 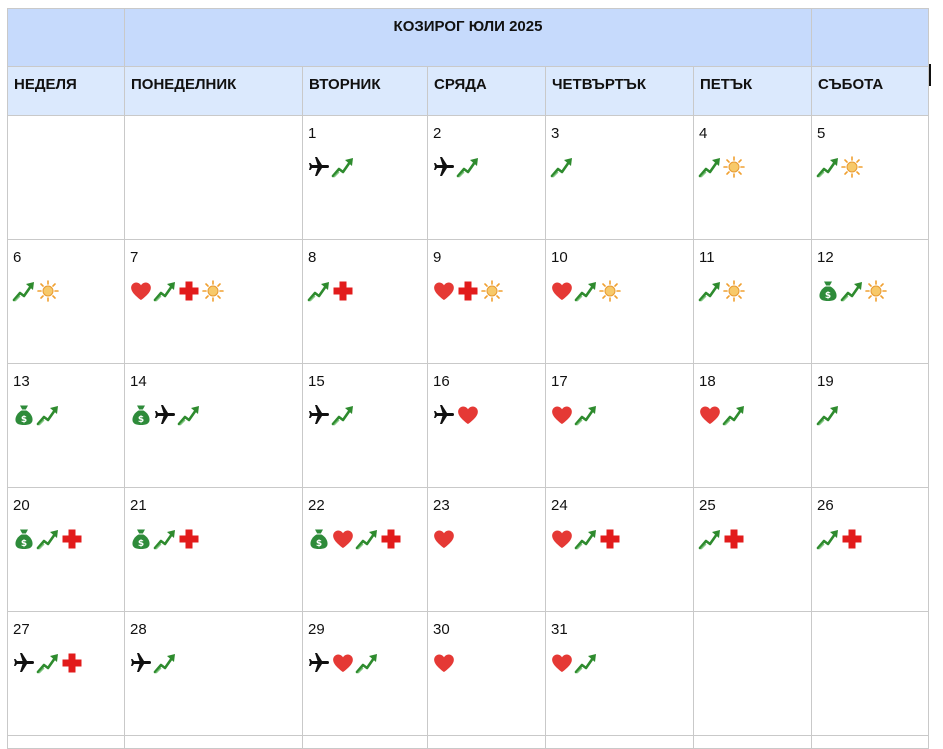 What do you see at coordinates (312, 133) in the screenshot?
I see `day-number: 1` at bounding box center [312, 133].